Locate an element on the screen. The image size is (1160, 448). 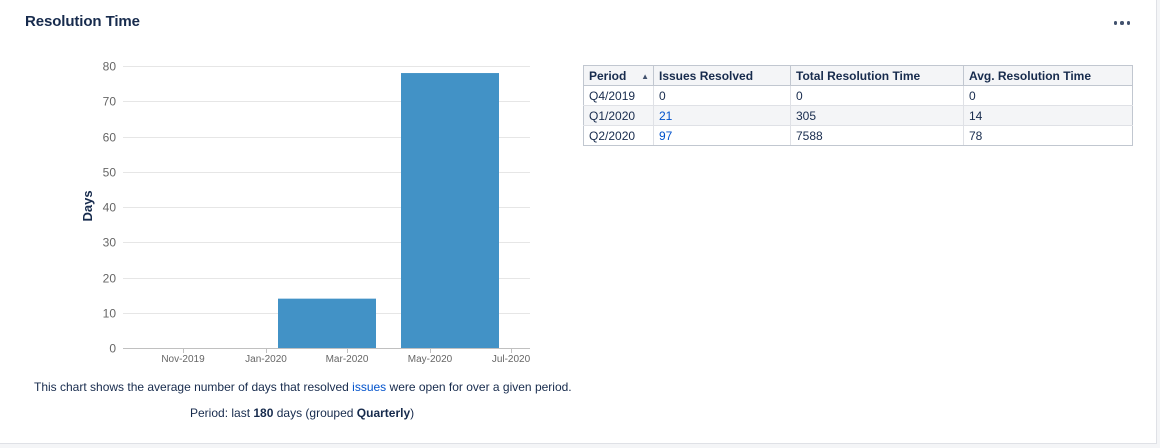
y-tick-label: 50 is located at coordinates (110, 173).